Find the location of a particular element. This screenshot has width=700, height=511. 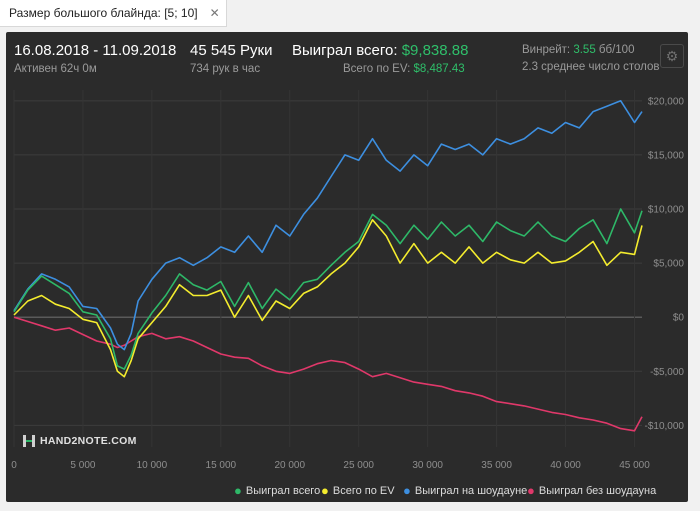

y-tick-label: -$10,000 is located at coordinates (665, 426).